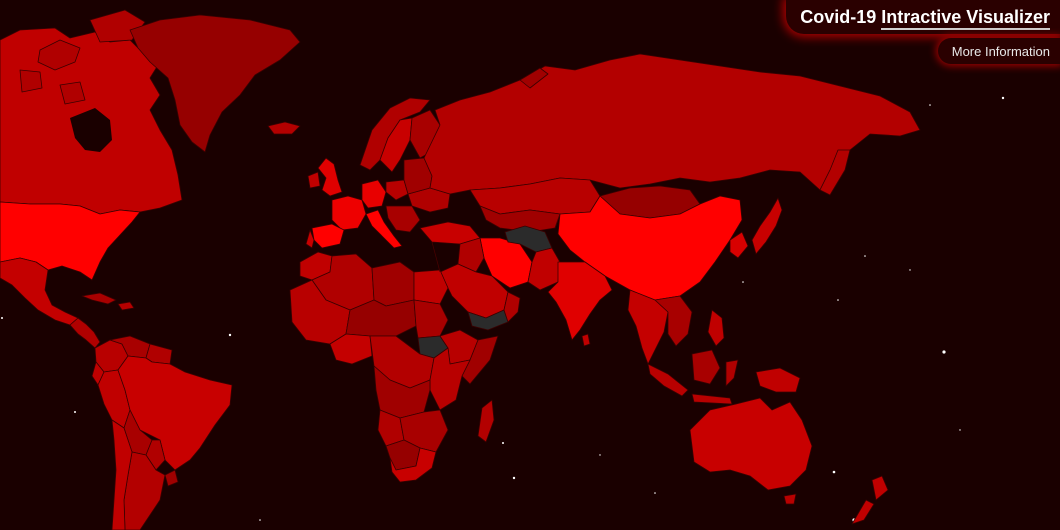 The height and width of the screenshot is (530, 1060). Describe the element at coordinates (402, 392) in the screenshot. I see `country-congo` at that location.